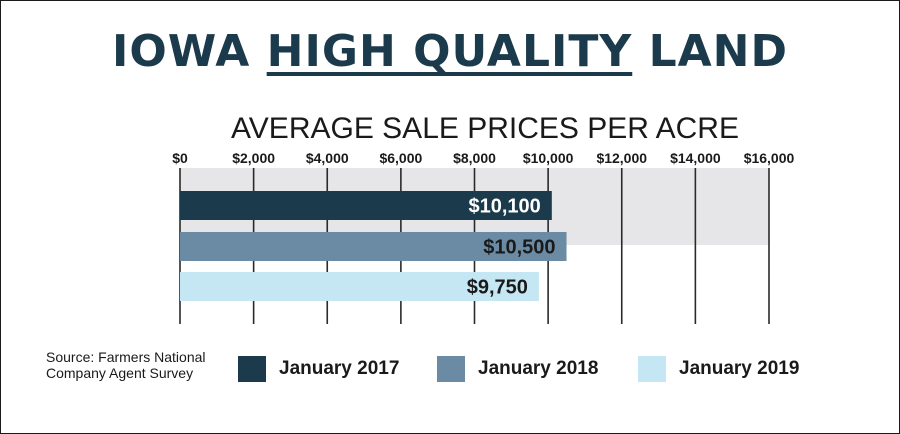 The width and height of the screenshot is (900, 434). What do you see at coordinates (497, 288) in the screenshot?
I see `bar-value-label: $9,750` at bounding box center [497, 288].